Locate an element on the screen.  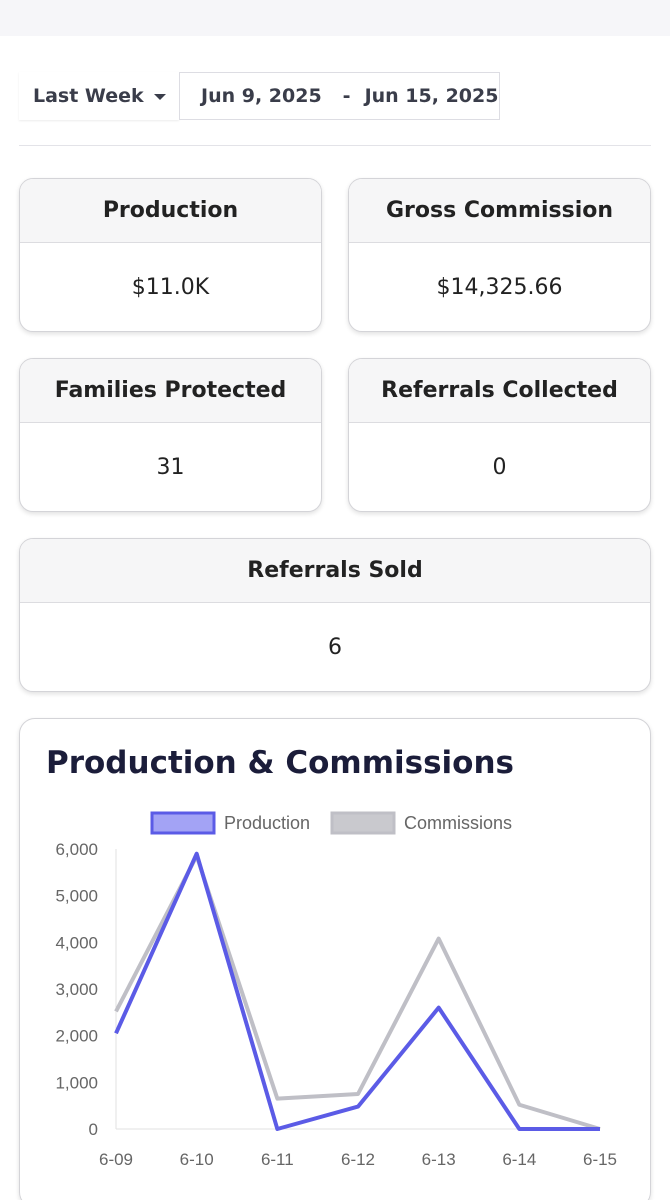
x-tick-label: 6-13 is located at coordinates (439, 1159).